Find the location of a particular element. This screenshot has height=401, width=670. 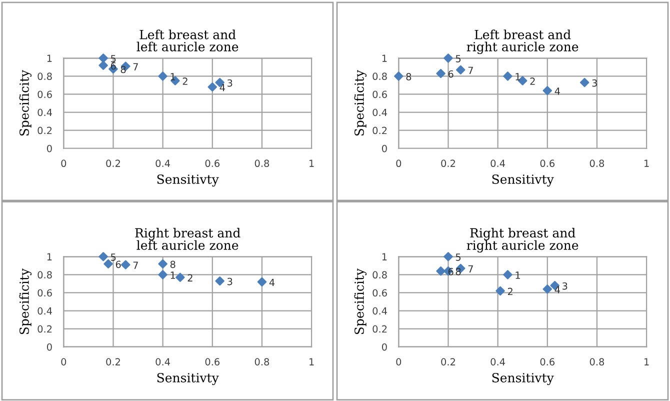

chart-title: Right breast and right auricle zone is located at coordinates (522, 240).